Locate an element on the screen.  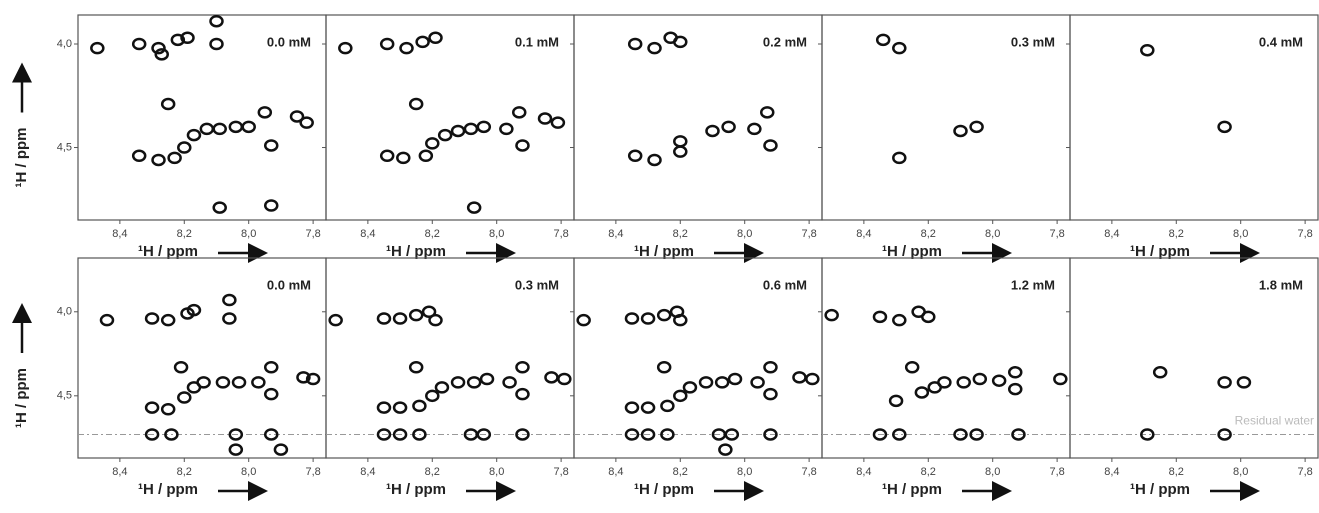
panel-title: 1.8 mM is located at coordinates (1281, 284).